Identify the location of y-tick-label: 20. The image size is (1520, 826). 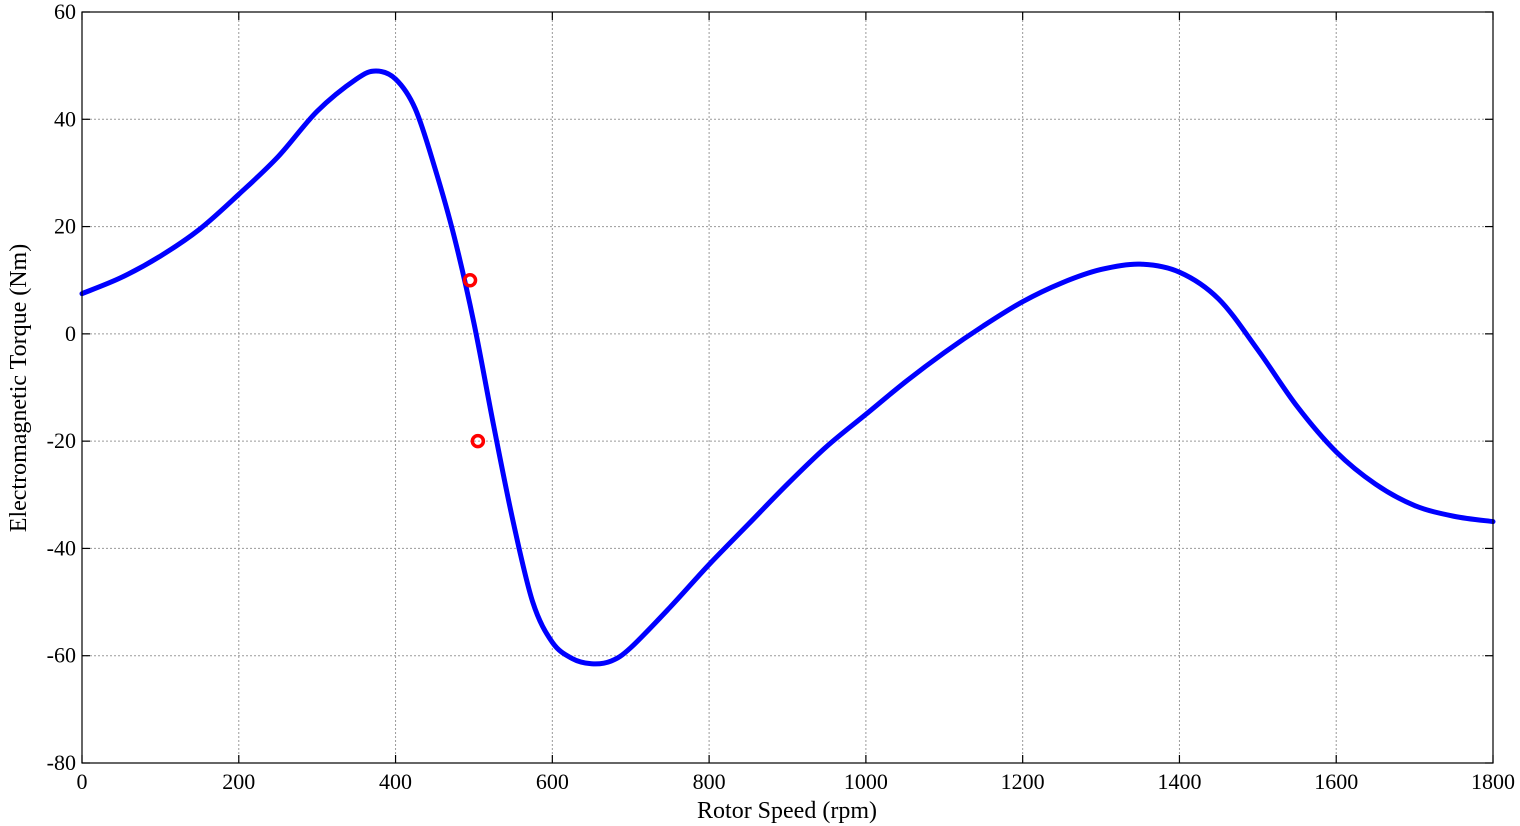
(65, 226).